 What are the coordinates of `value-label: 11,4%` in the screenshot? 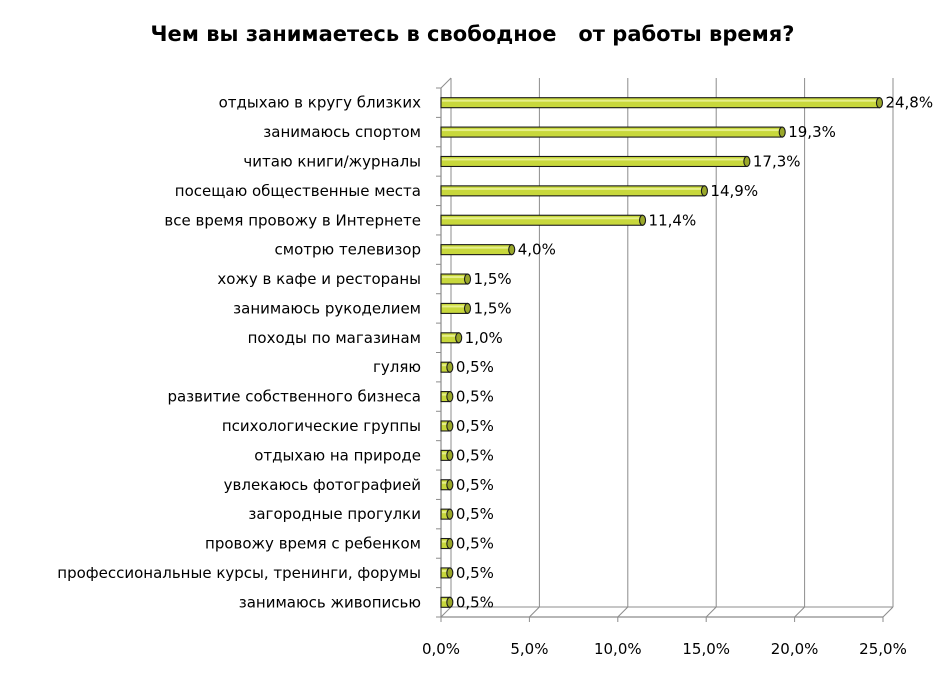 It's located at (673, 220).